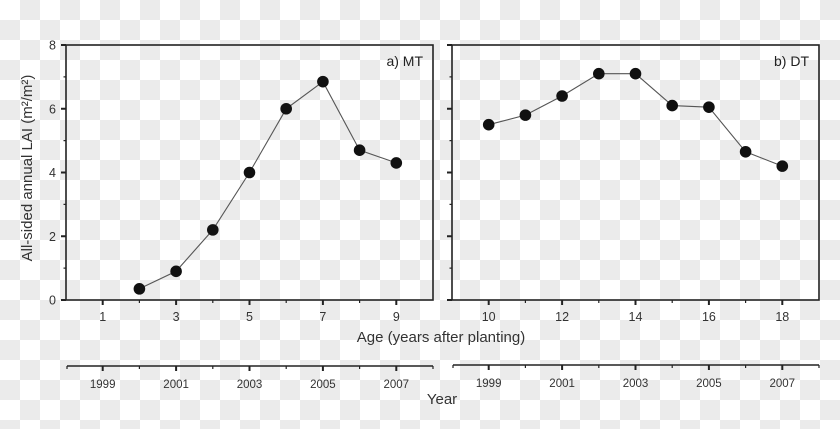 The height and width of the screenshot is (429, 840). Describe the element at coordinates (636, 317) in the screenshot. I see `x-tick-label: 14` at that location.